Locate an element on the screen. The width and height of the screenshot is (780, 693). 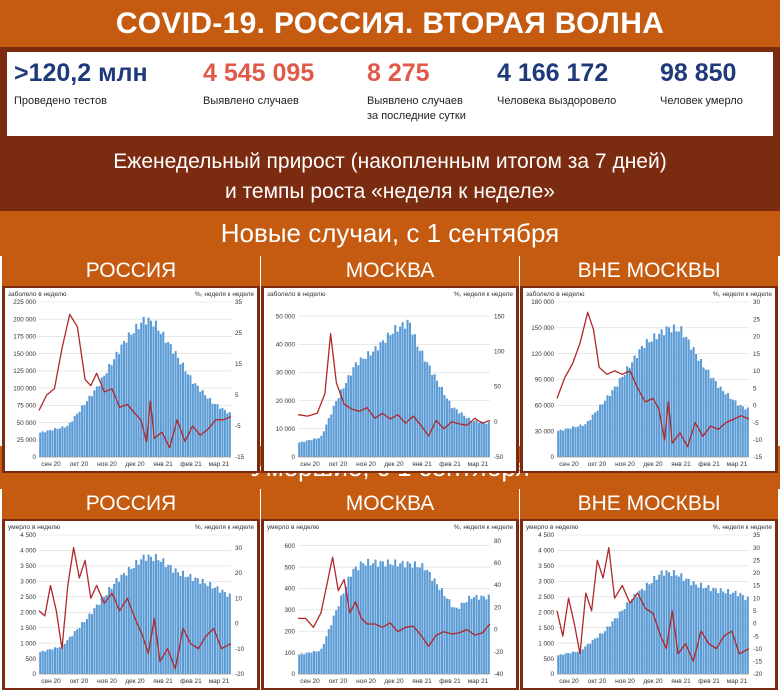
y2-tick-label: 35 is located at coordinates (239, 302).